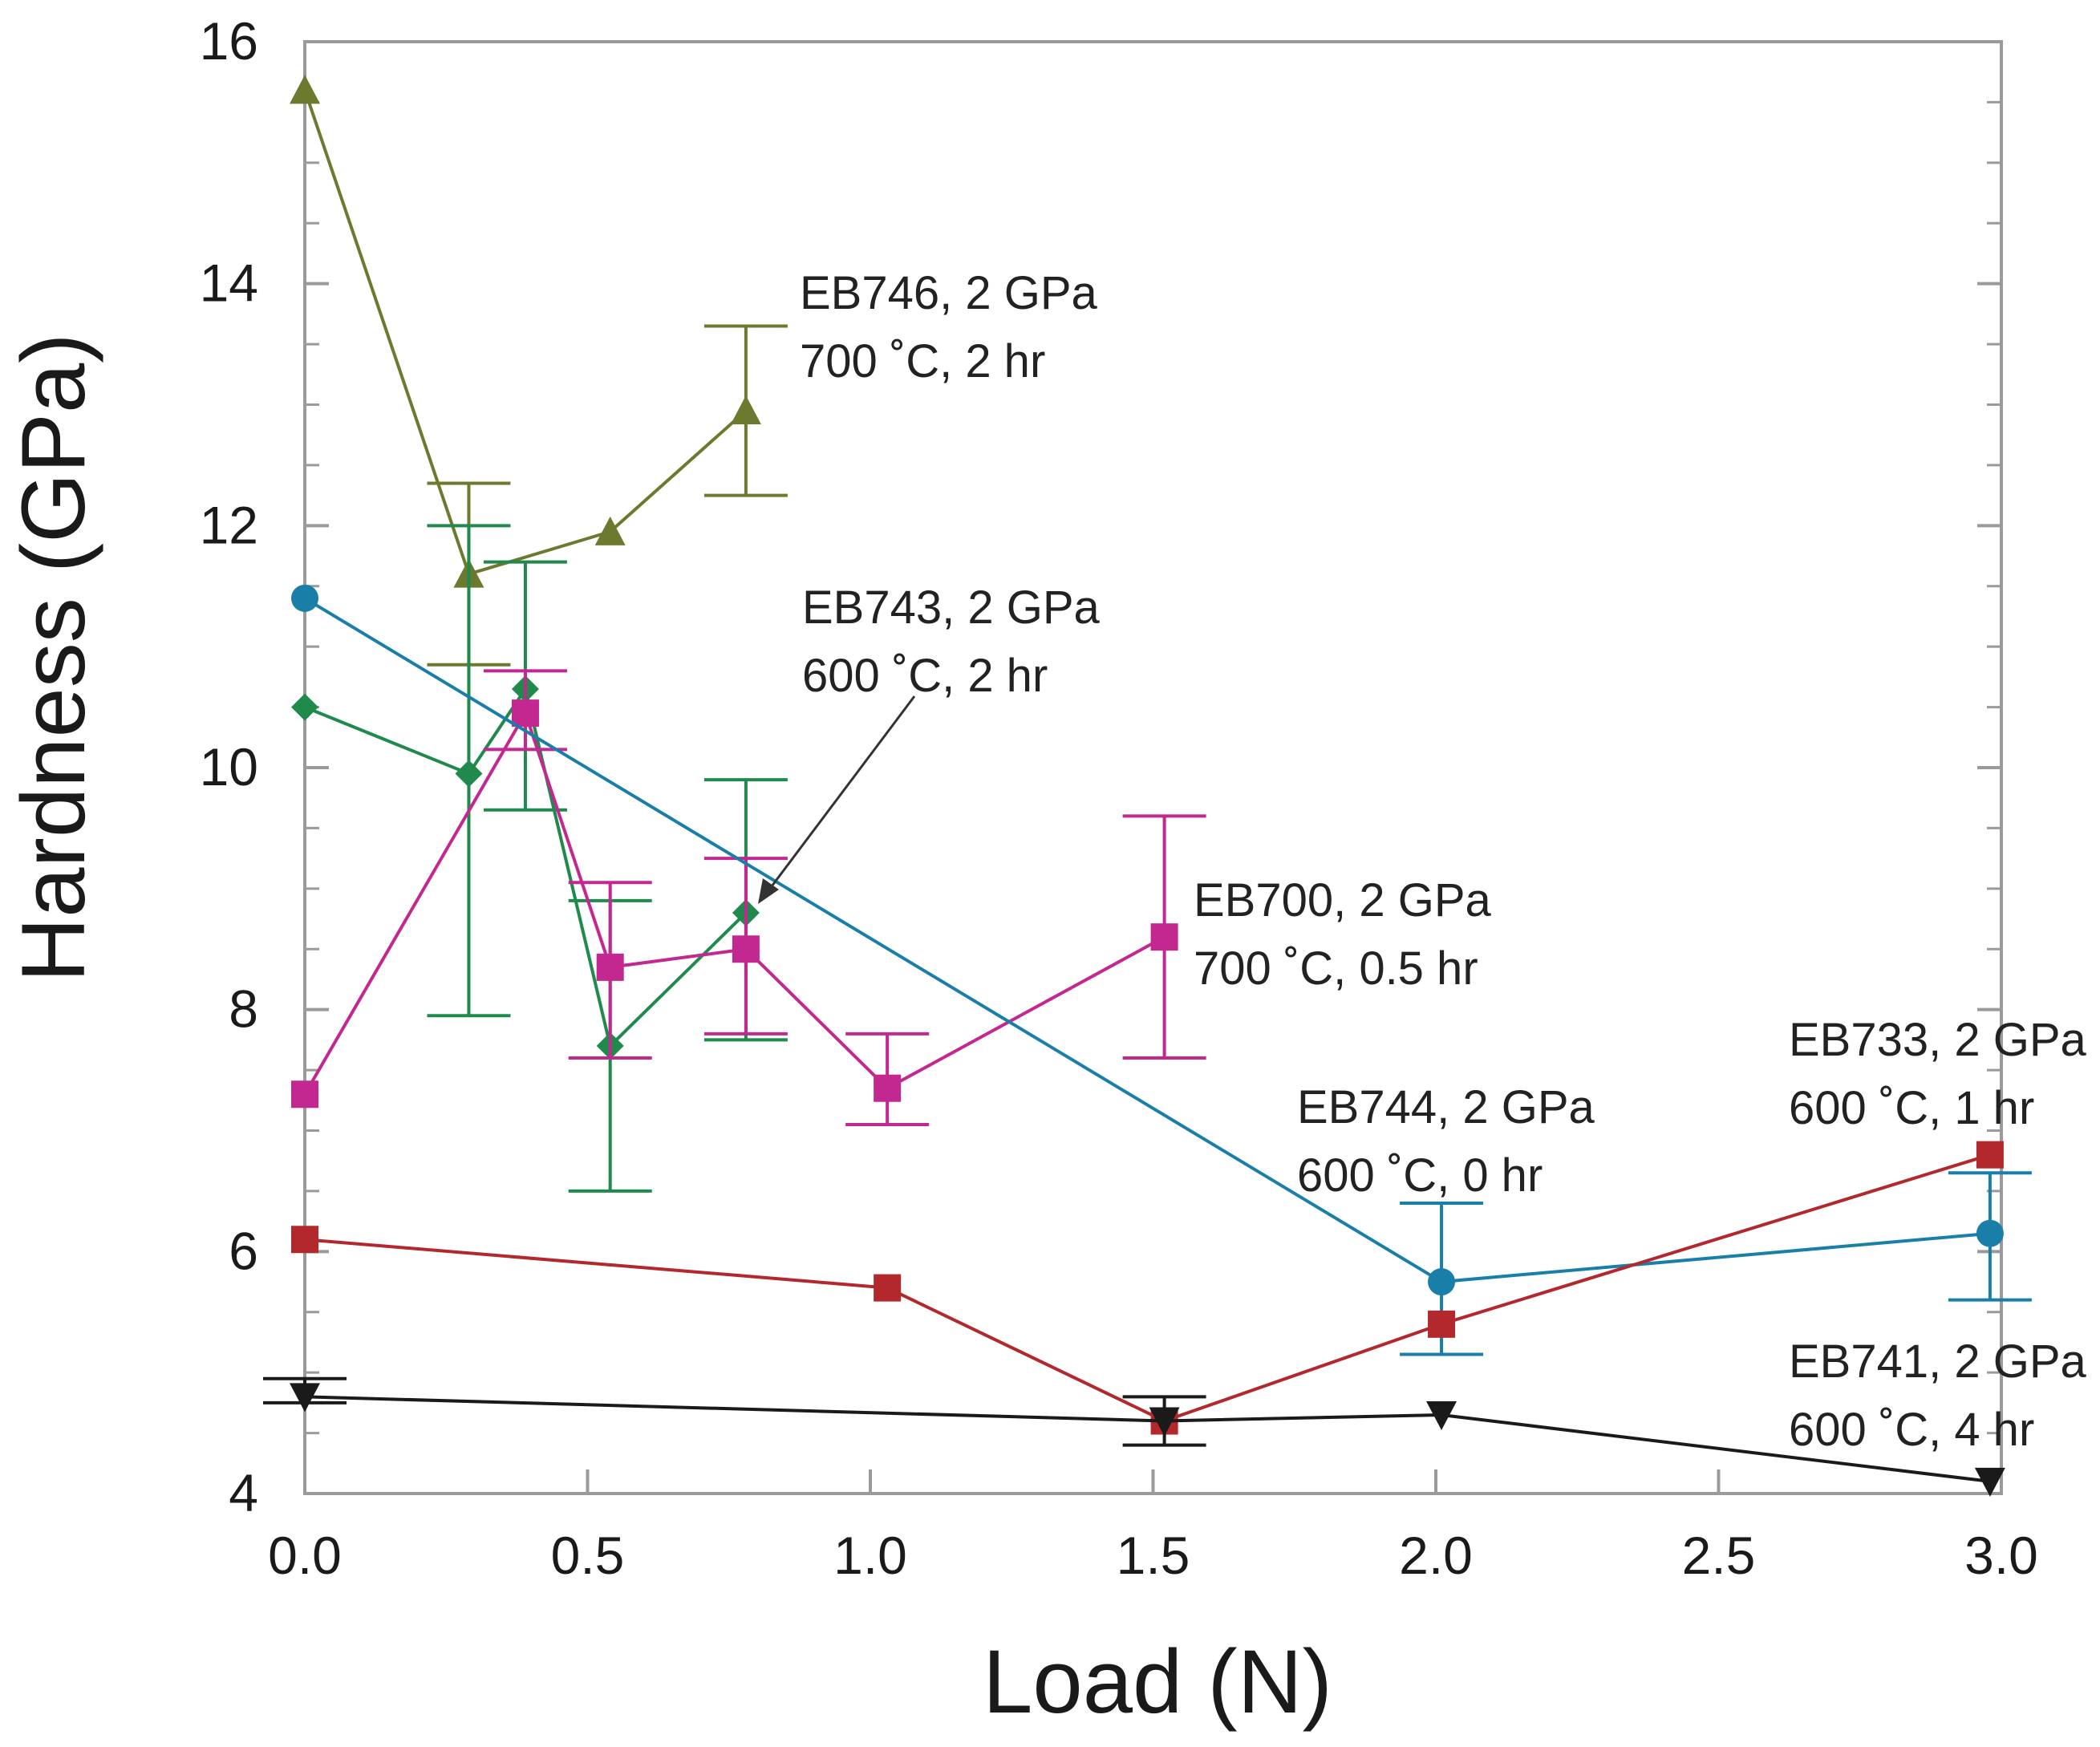 The image size is (2100, 1747). Describe the element at coordinates (1436, 1555) in the screenshot. I see `x-tick-label: 2.0` at that location.